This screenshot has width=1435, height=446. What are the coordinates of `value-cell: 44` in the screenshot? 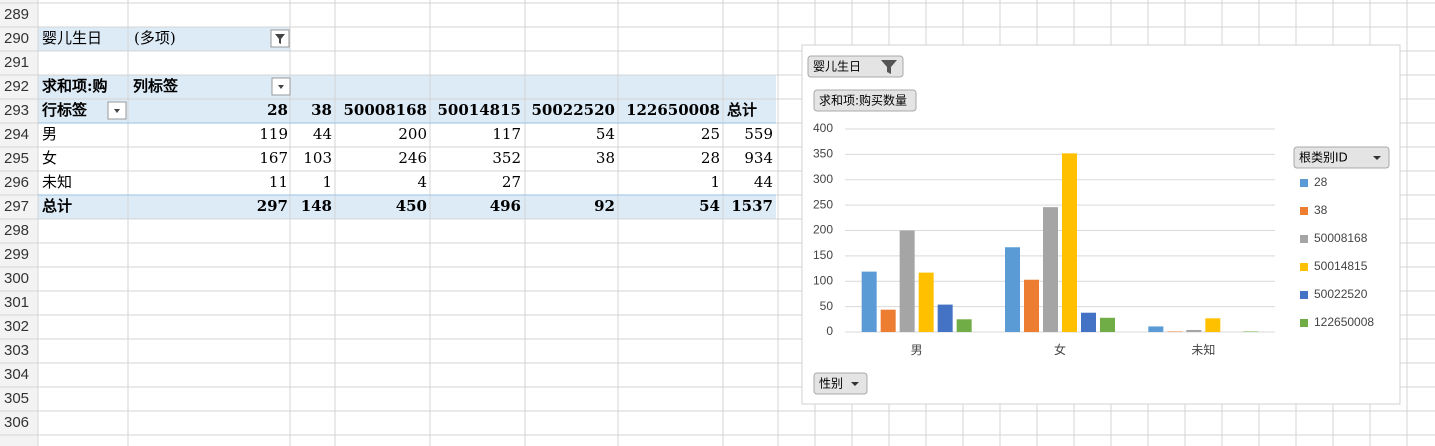 It's located at (322, 134).